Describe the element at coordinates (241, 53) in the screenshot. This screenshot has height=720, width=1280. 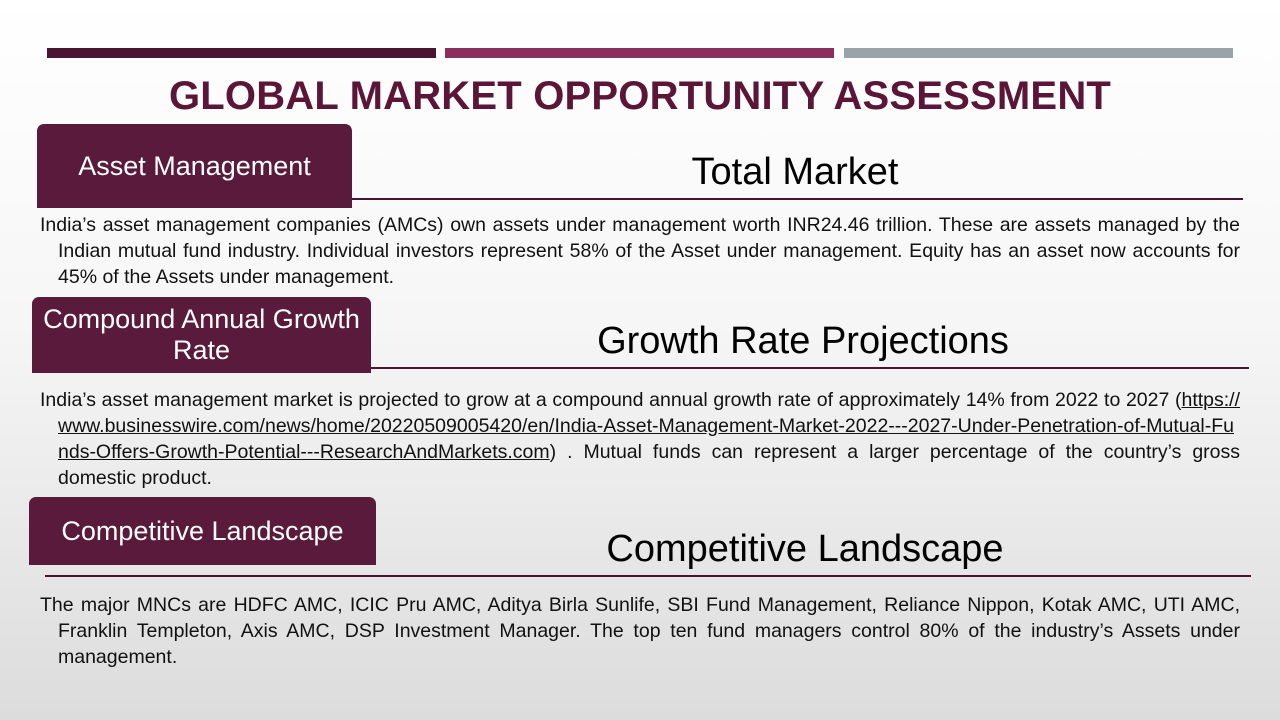
I see `accent-bar-dark` at that location.